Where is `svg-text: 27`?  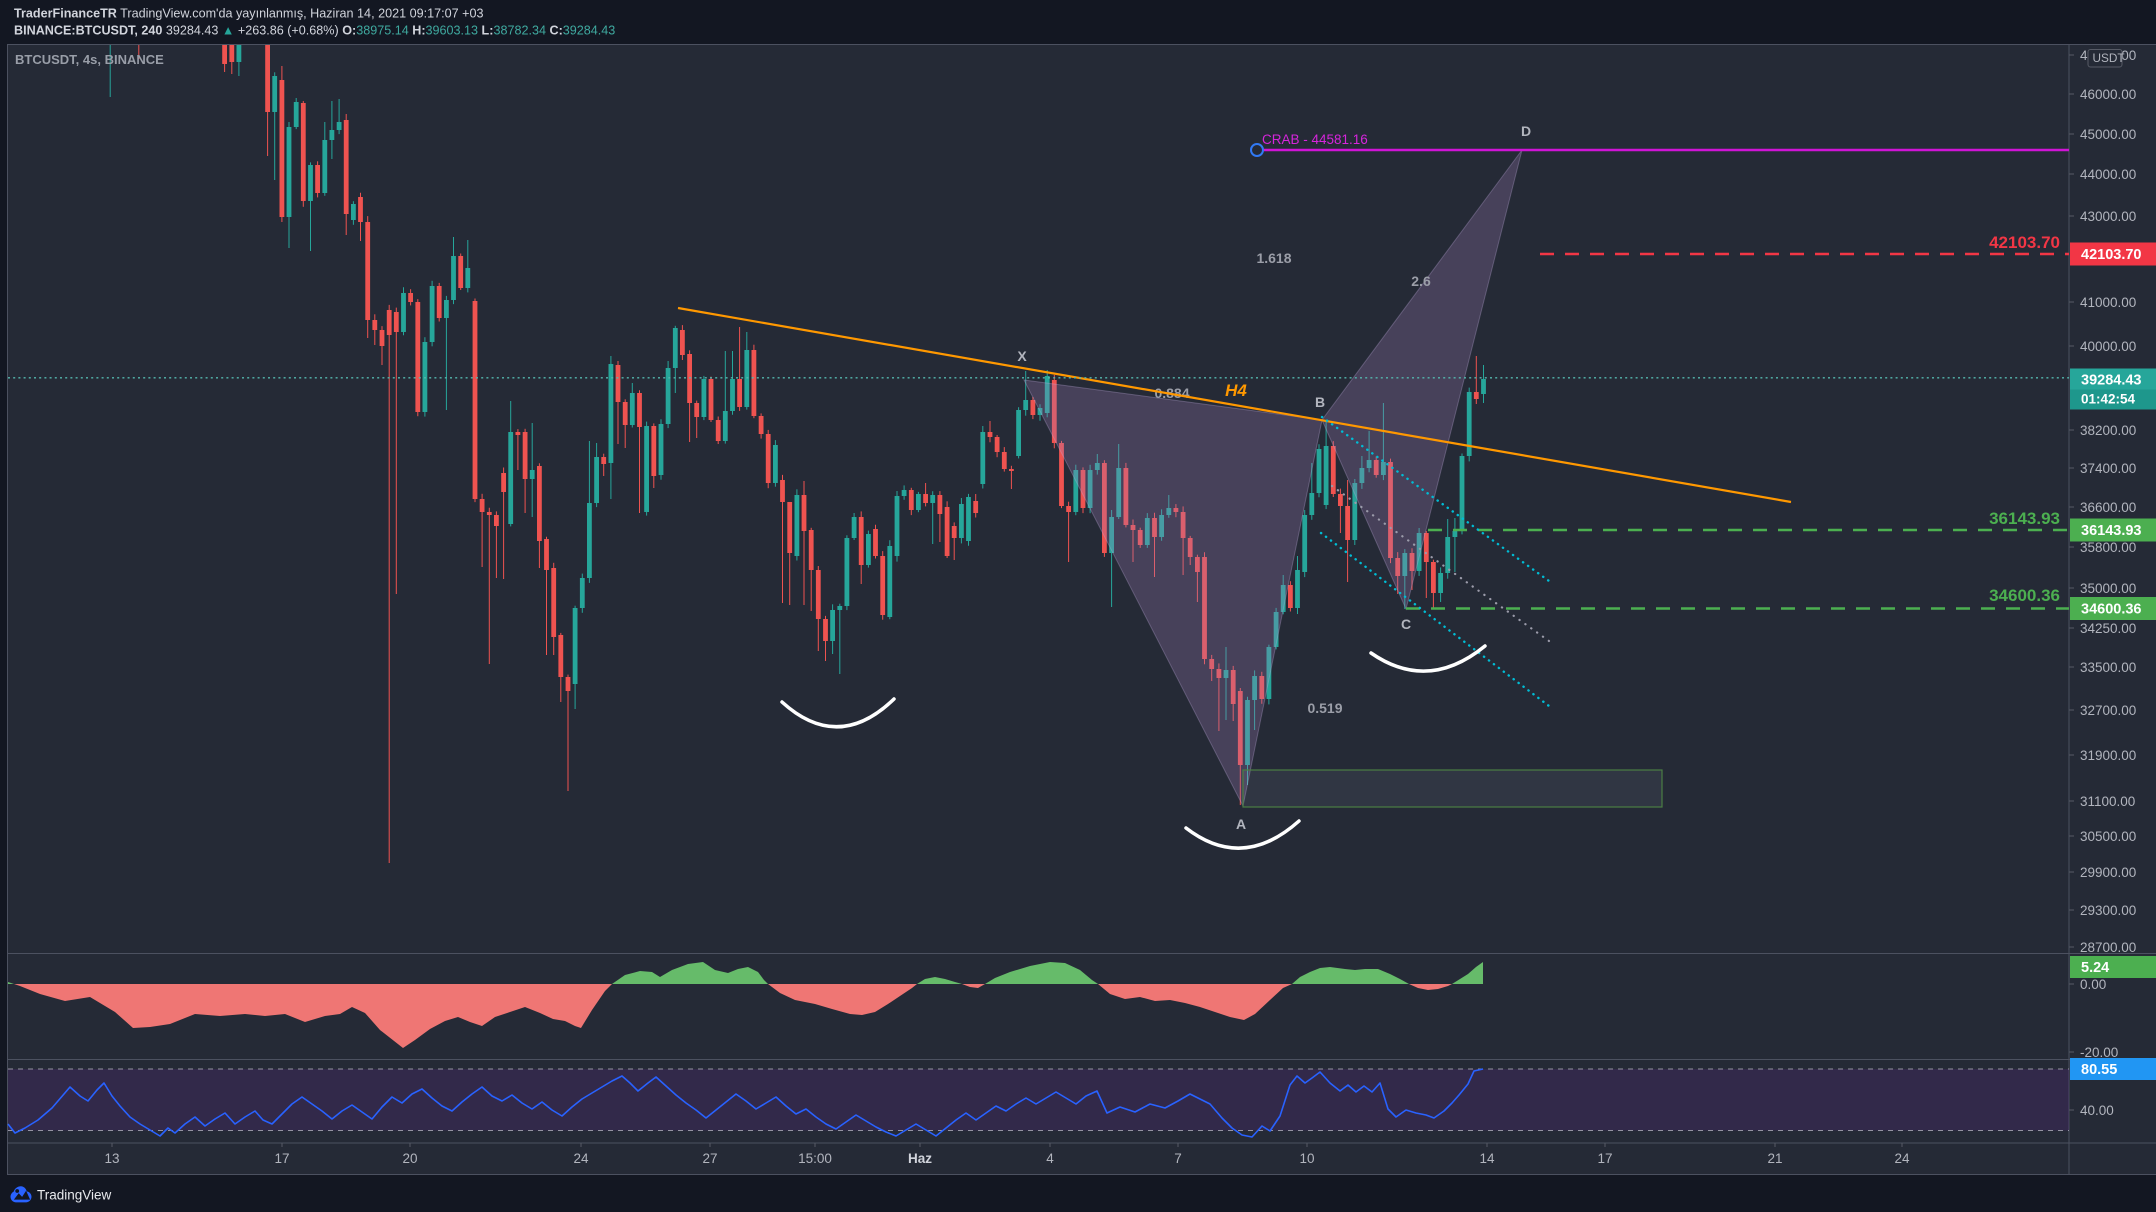 svg-text: 27 is located at coordinates (709, 1158).